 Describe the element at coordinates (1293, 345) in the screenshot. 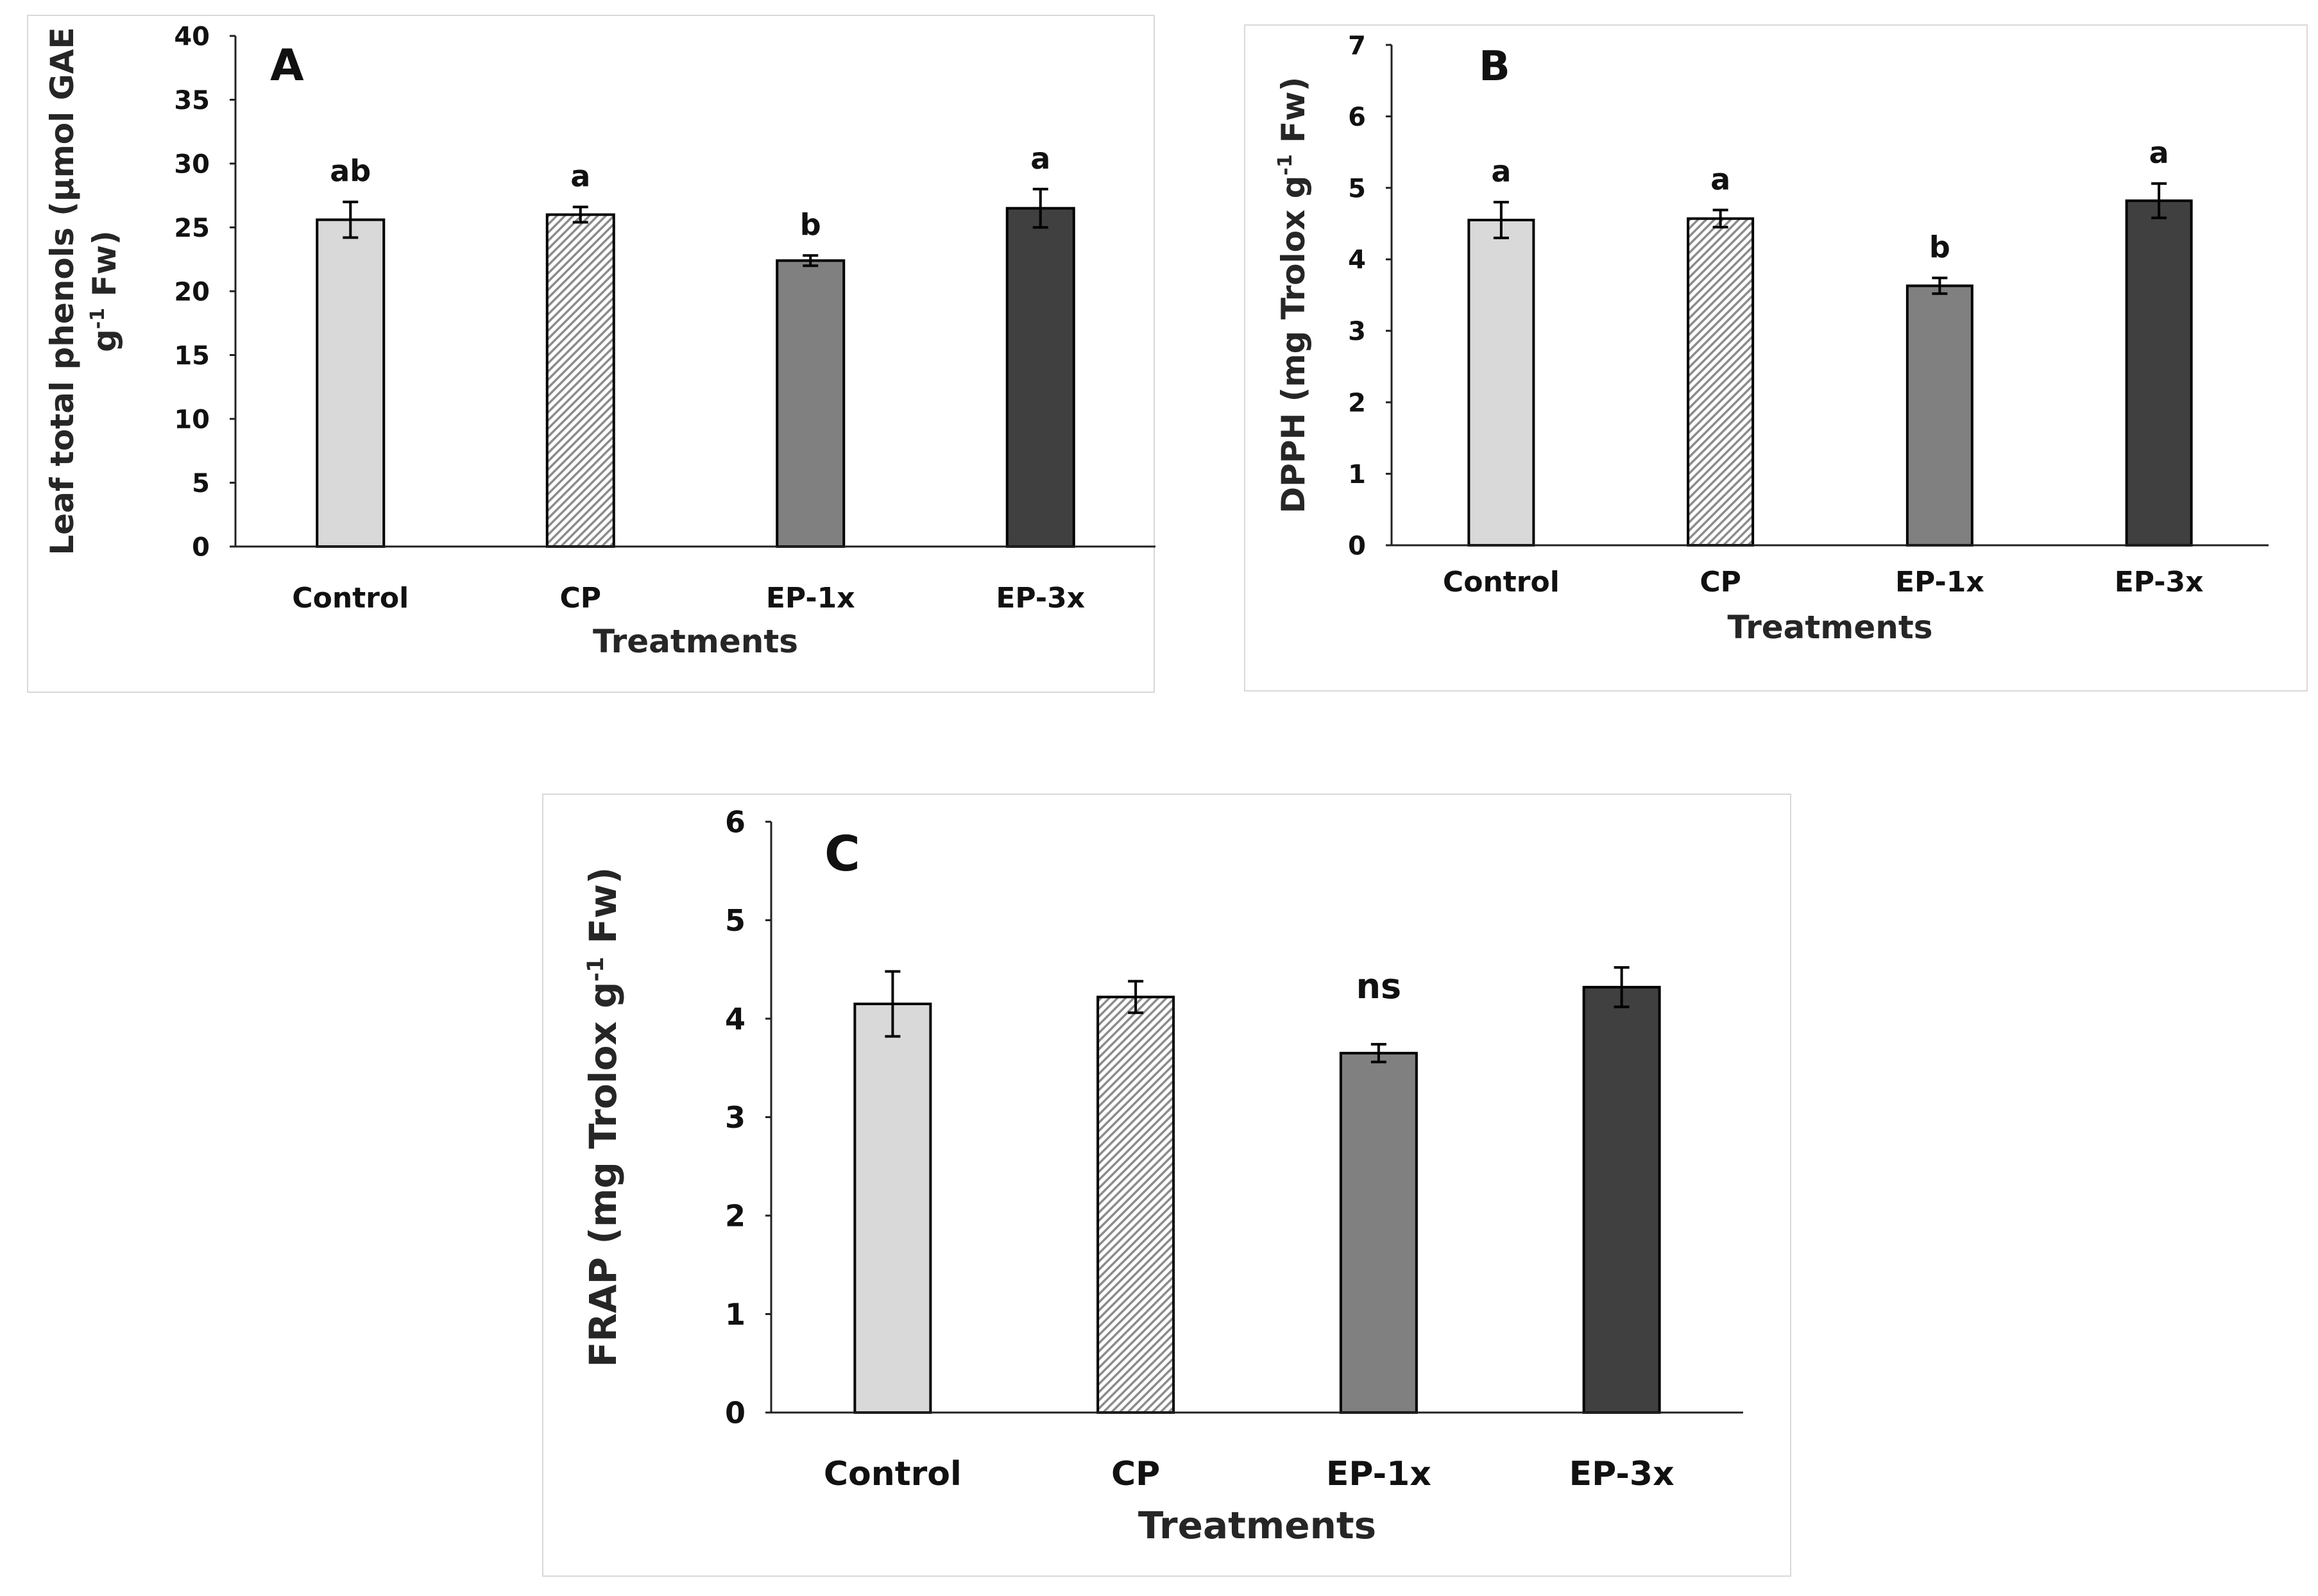

I see `y-axis-title-prefix-b: DPPH (mg Trolox g` at that location.